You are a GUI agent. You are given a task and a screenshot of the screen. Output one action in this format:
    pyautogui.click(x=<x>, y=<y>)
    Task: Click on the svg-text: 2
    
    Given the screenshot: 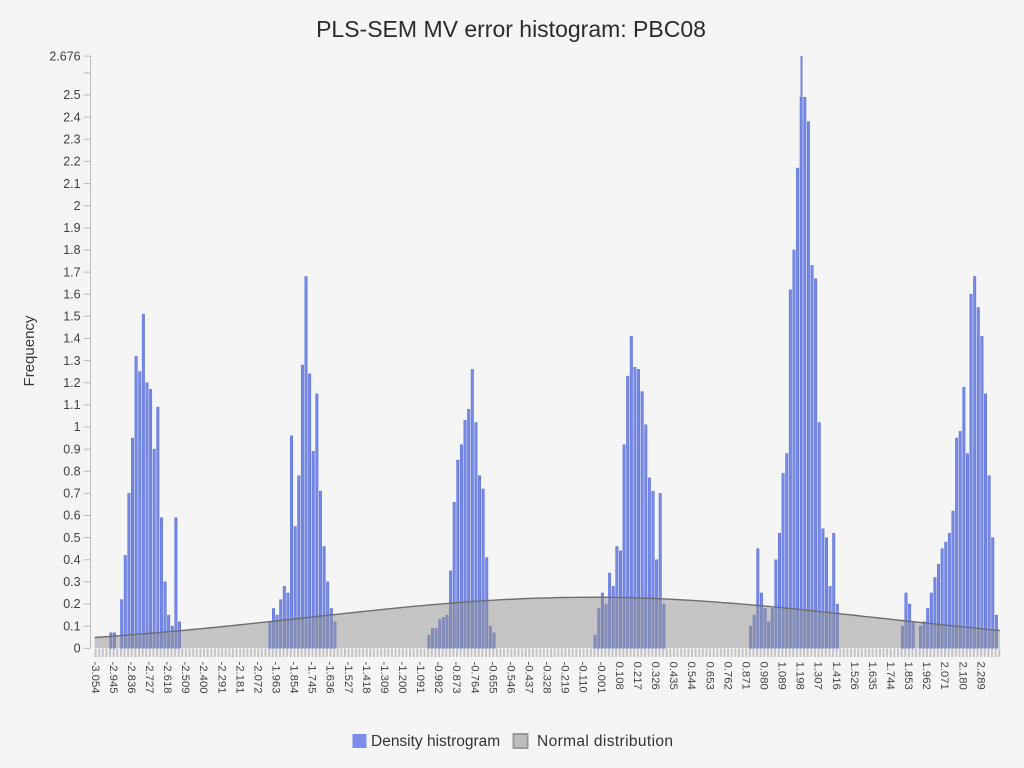 What is the action you would take?
    pyautogui.click(x=77, y=206)
    